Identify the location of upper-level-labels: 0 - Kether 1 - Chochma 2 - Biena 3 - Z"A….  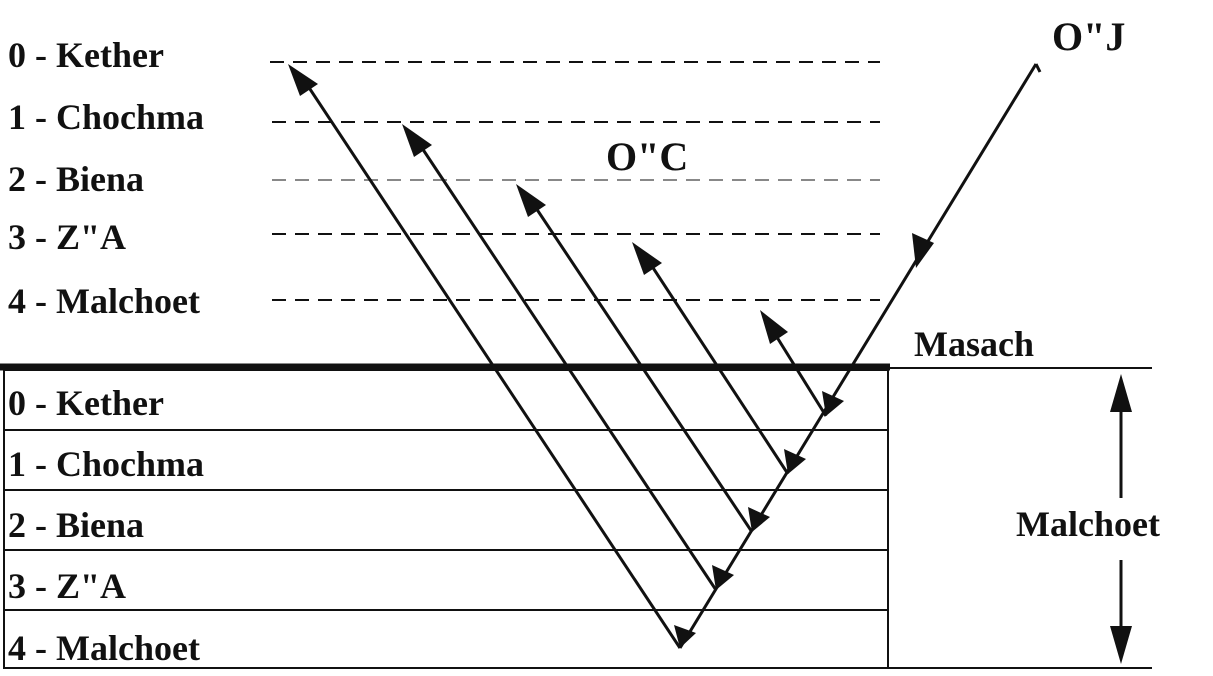
(106, 178).